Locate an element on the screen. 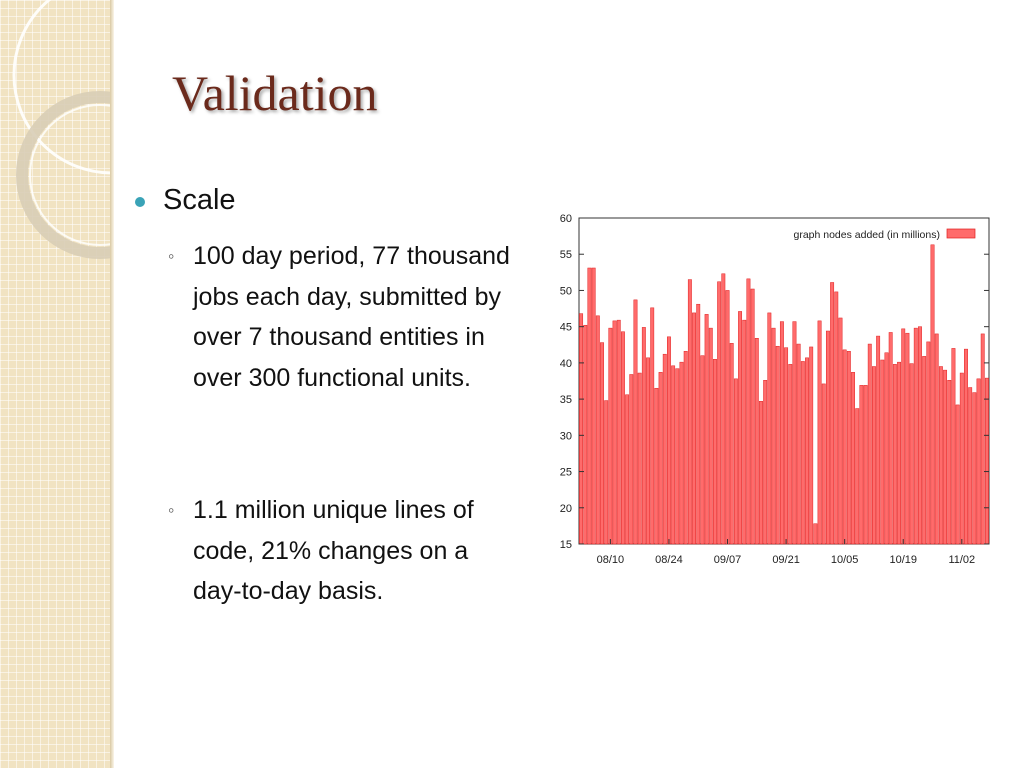 The height and width of the screenshot is (768, 1024). y-tick-label: 55 is located at coordinates (566, 255).